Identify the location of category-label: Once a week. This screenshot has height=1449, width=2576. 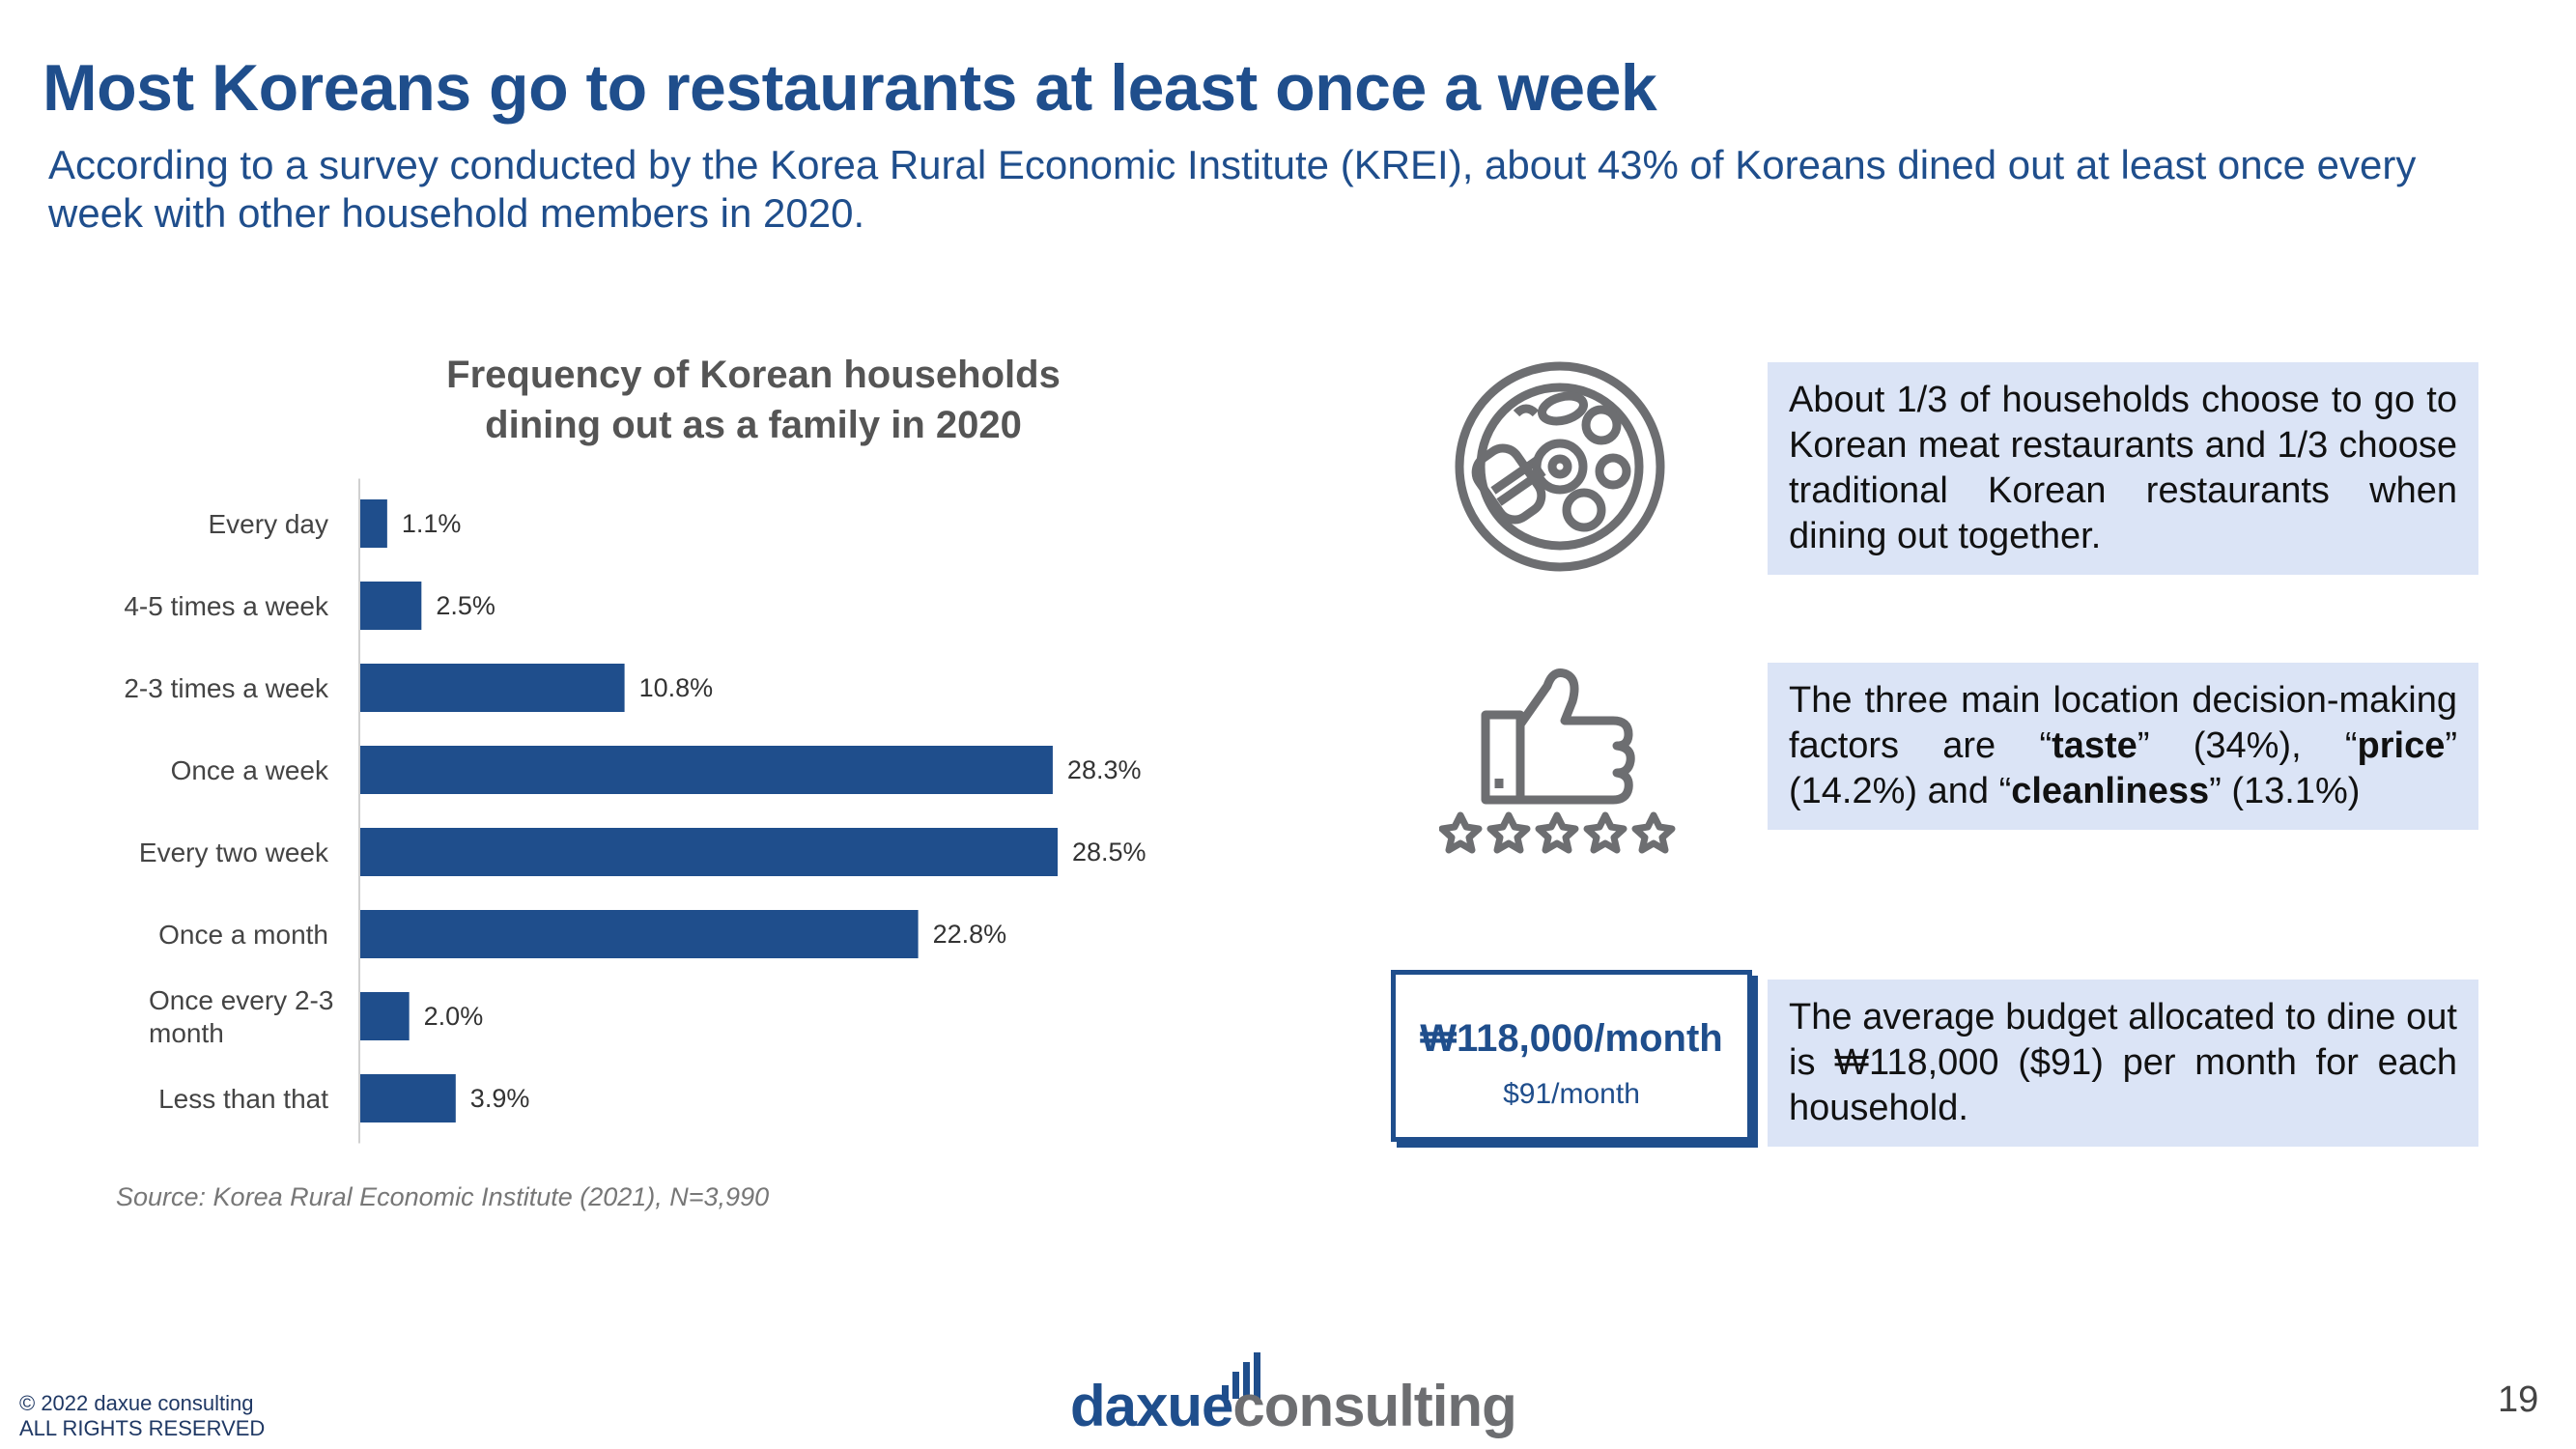
(250, 770).